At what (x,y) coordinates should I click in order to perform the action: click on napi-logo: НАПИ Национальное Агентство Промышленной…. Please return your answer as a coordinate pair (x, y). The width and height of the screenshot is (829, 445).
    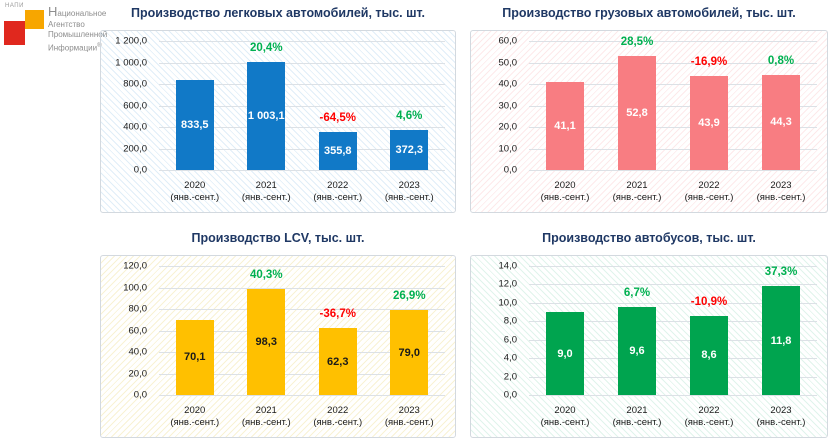
    Looking at the image, I should click on (67, 33).